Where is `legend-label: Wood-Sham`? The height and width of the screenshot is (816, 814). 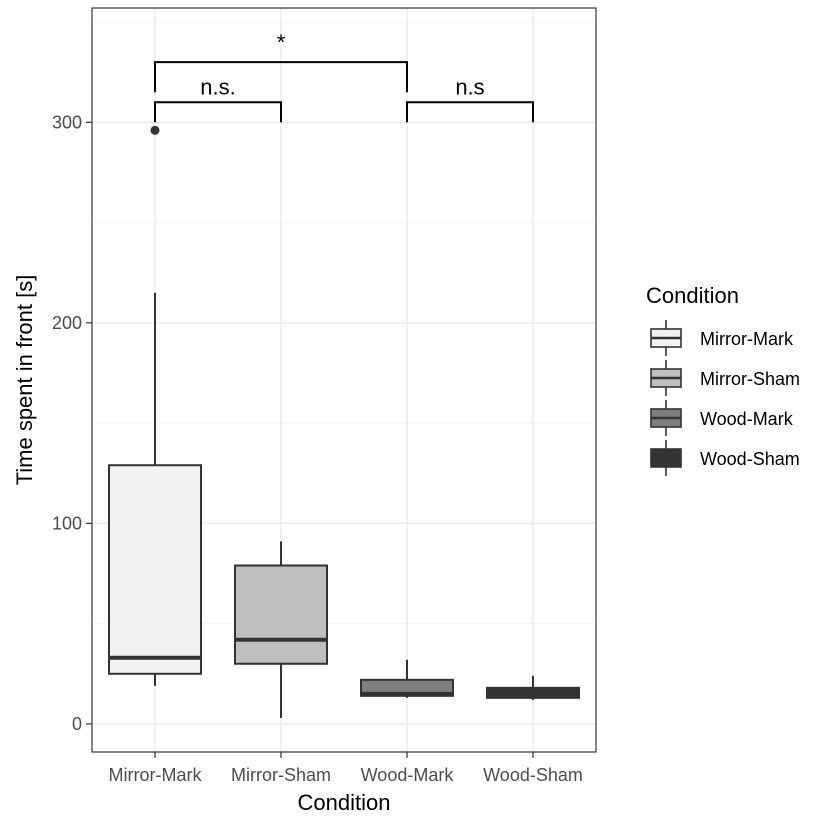
legend-label: Wood-Sham is located at coordinates (750, 459).